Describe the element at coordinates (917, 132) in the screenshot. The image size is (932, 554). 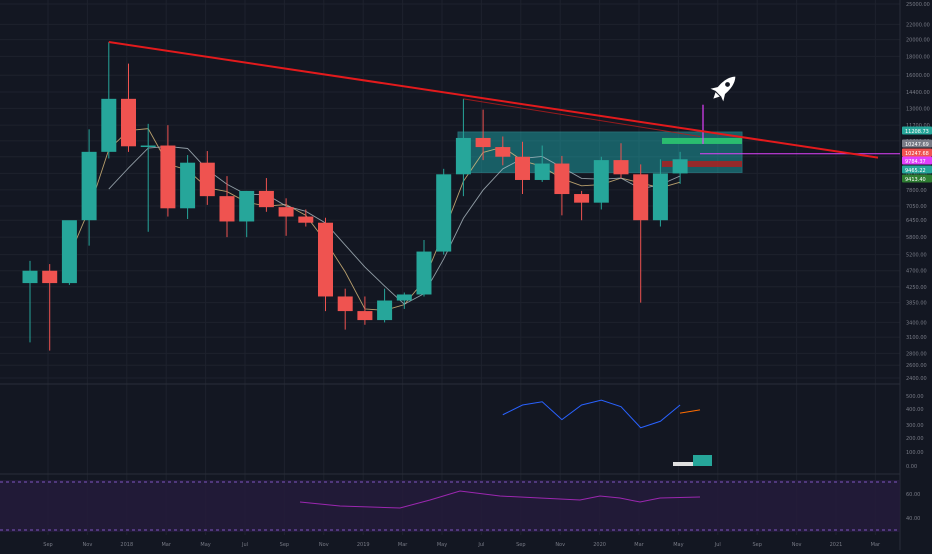
I see `price-label: 11208.73` at that location.